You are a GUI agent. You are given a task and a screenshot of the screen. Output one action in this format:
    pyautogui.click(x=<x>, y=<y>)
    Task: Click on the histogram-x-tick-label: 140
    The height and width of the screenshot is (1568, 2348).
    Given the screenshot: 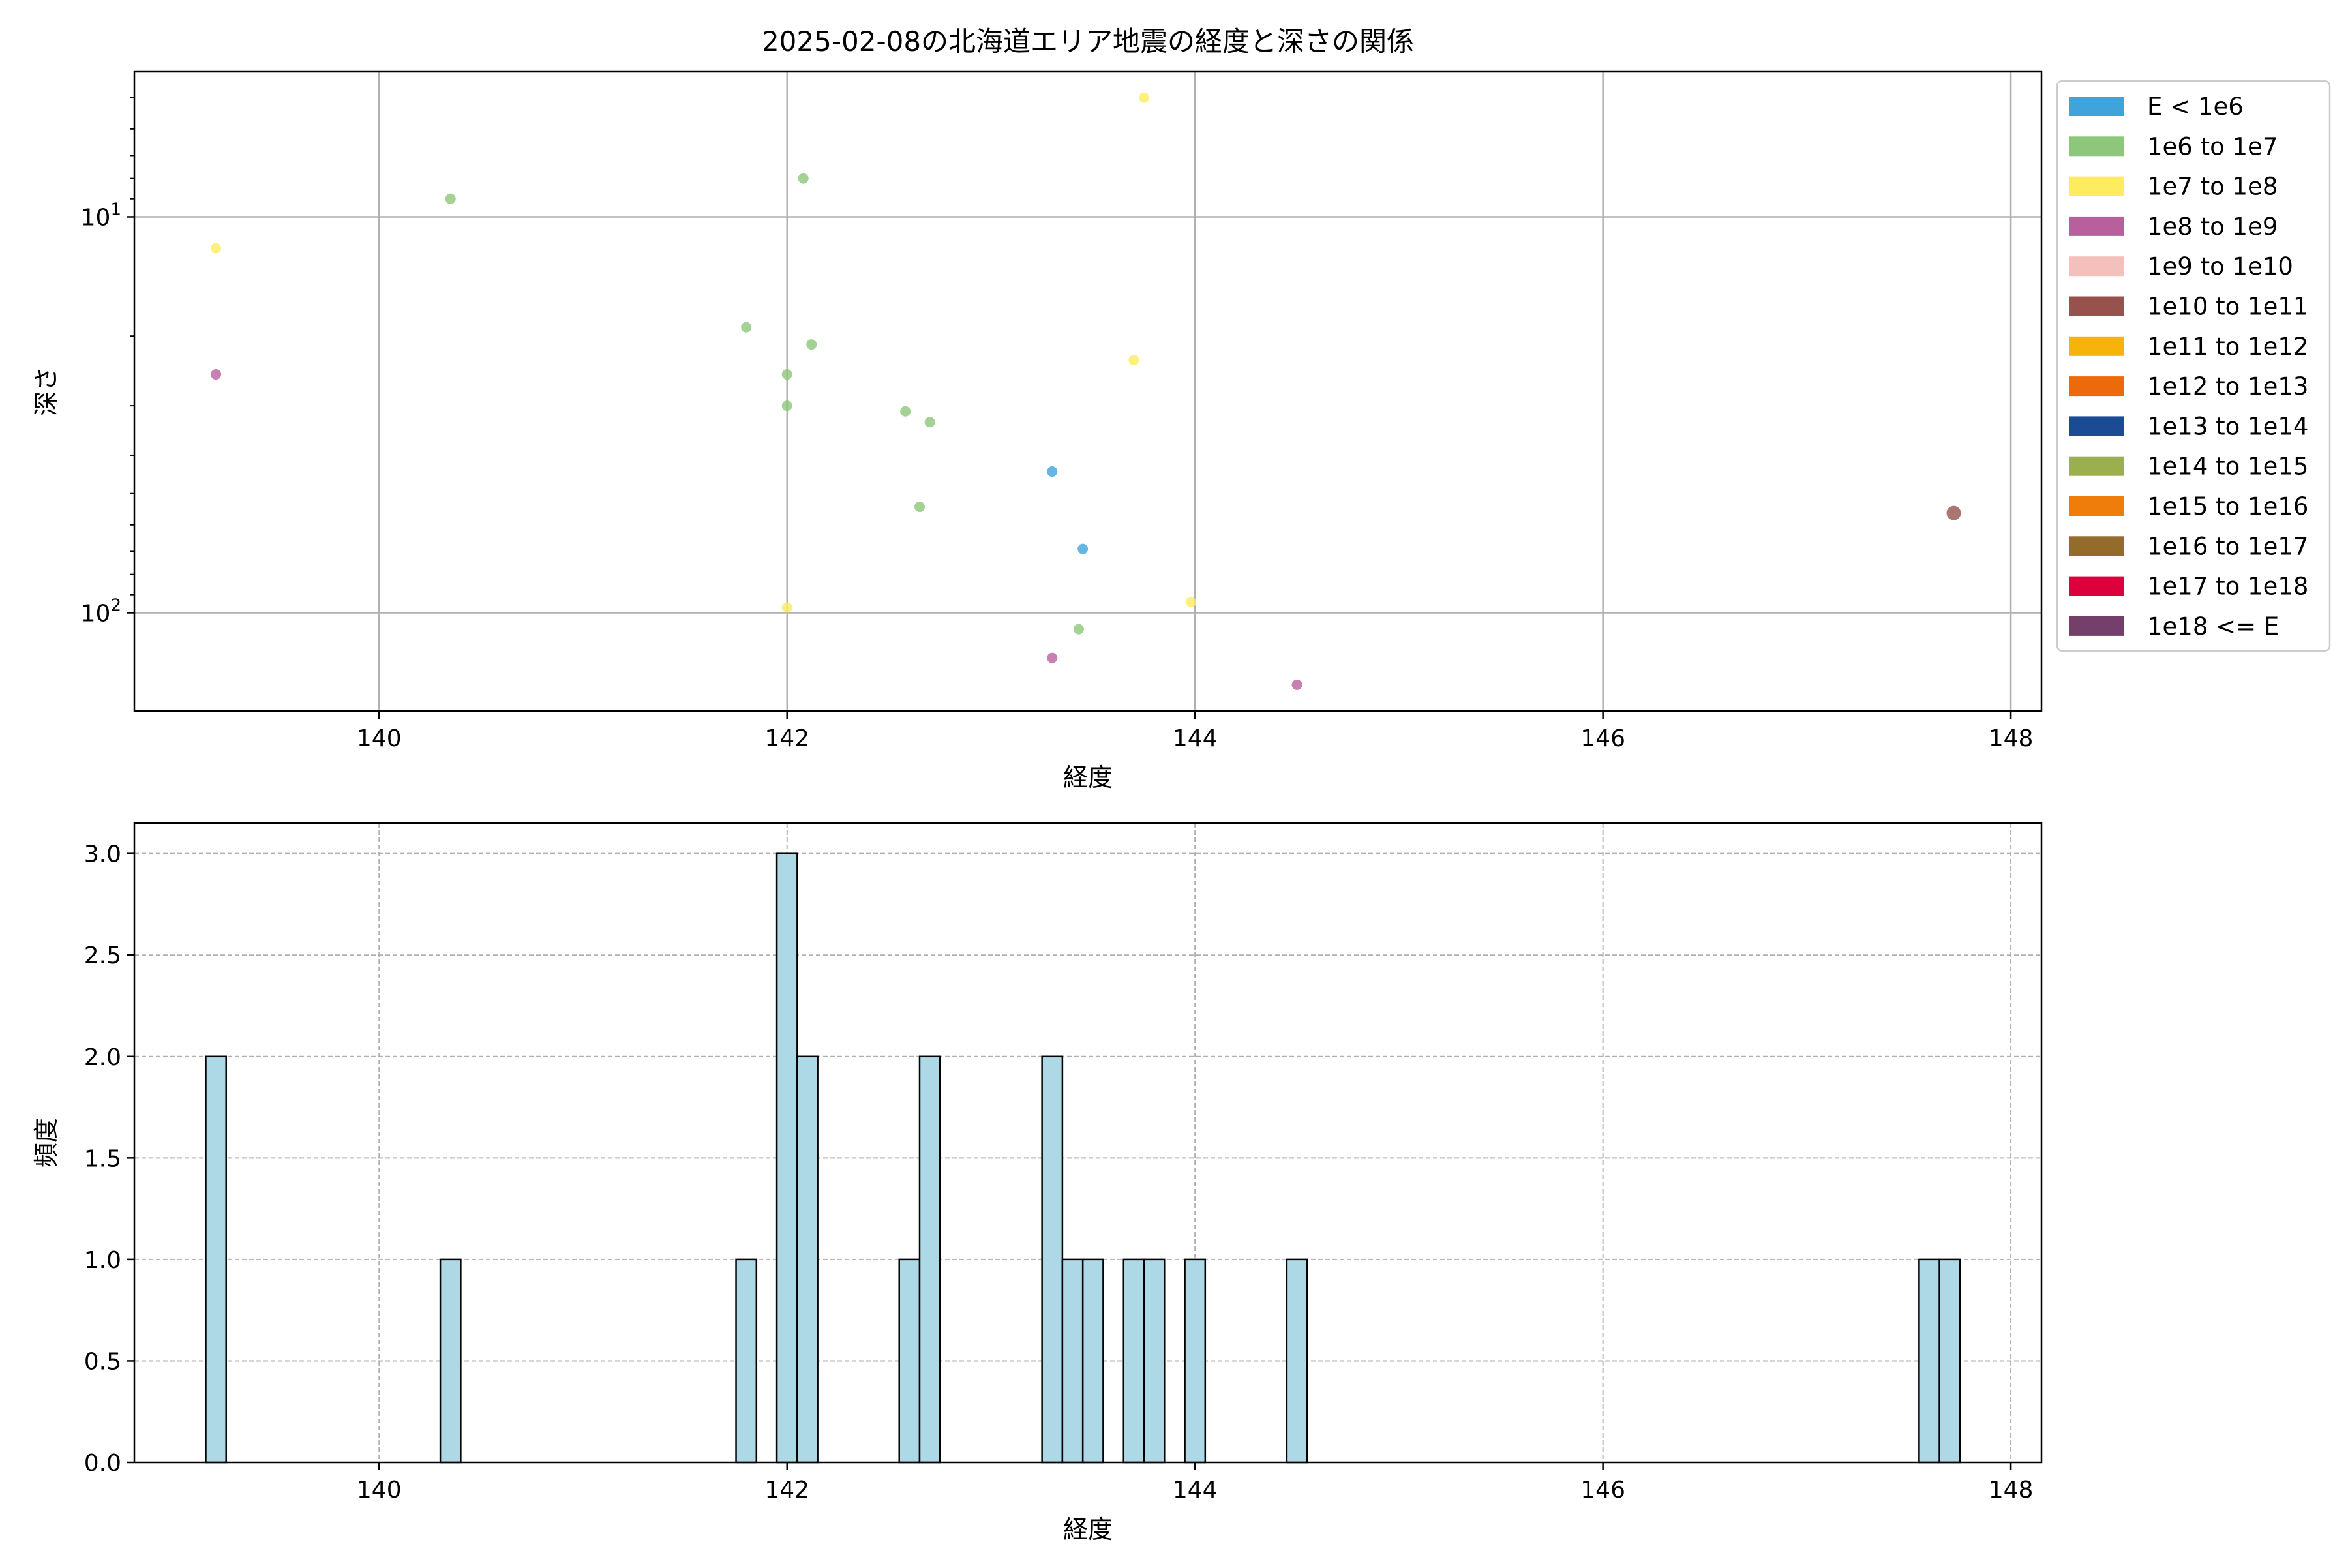 What is the action you would take?
    pyautogui.click(x=379, y=1490)
    